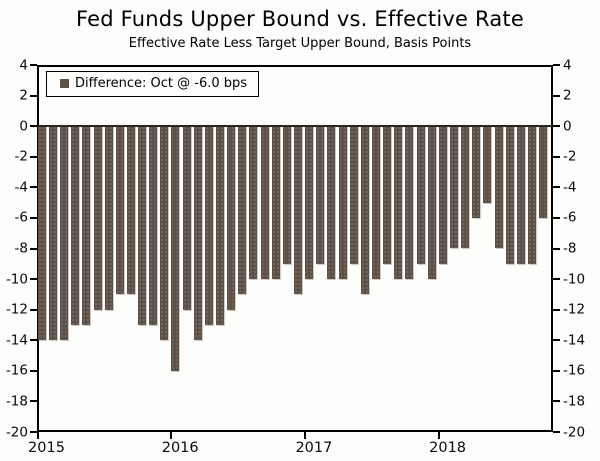 This screenshot has height=461, width=600. I want to click on y-axis-label-left: -2, so click(21, 156).